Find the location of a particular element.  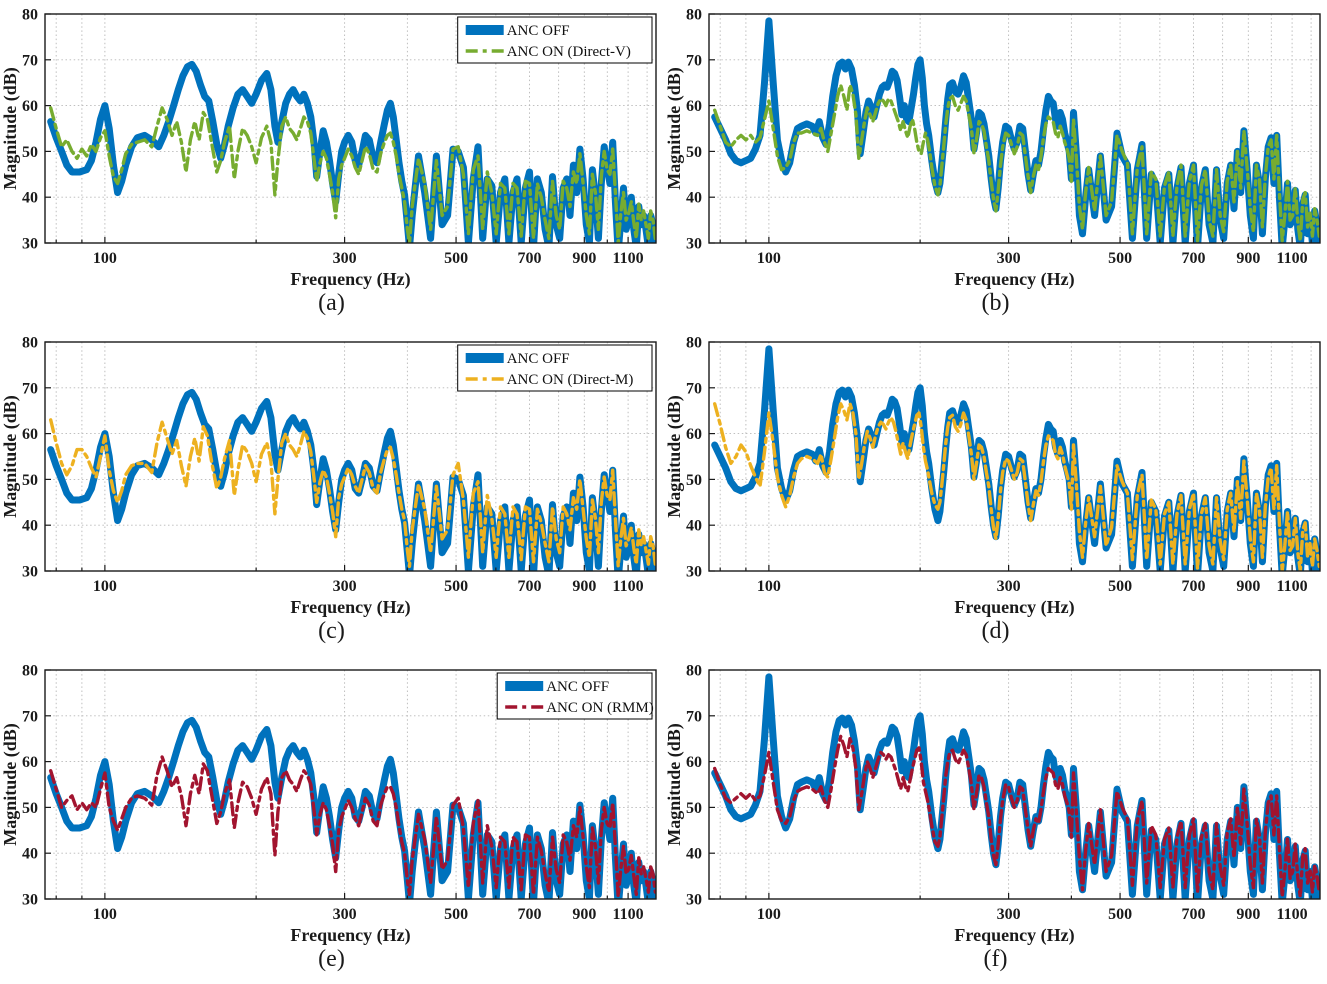

legend-label: ANC ON (Direct-M) is located at coordinates (570, 380).